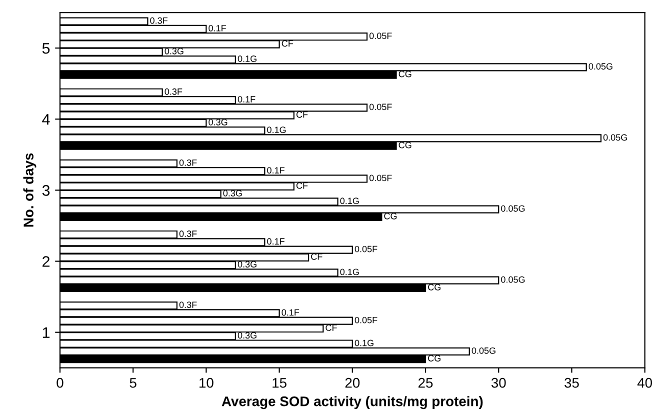 The image size is (652, 418). Describe the element at coordinates (425, 383) in the screenshot. I see `x-tick-label: 25` at that location.